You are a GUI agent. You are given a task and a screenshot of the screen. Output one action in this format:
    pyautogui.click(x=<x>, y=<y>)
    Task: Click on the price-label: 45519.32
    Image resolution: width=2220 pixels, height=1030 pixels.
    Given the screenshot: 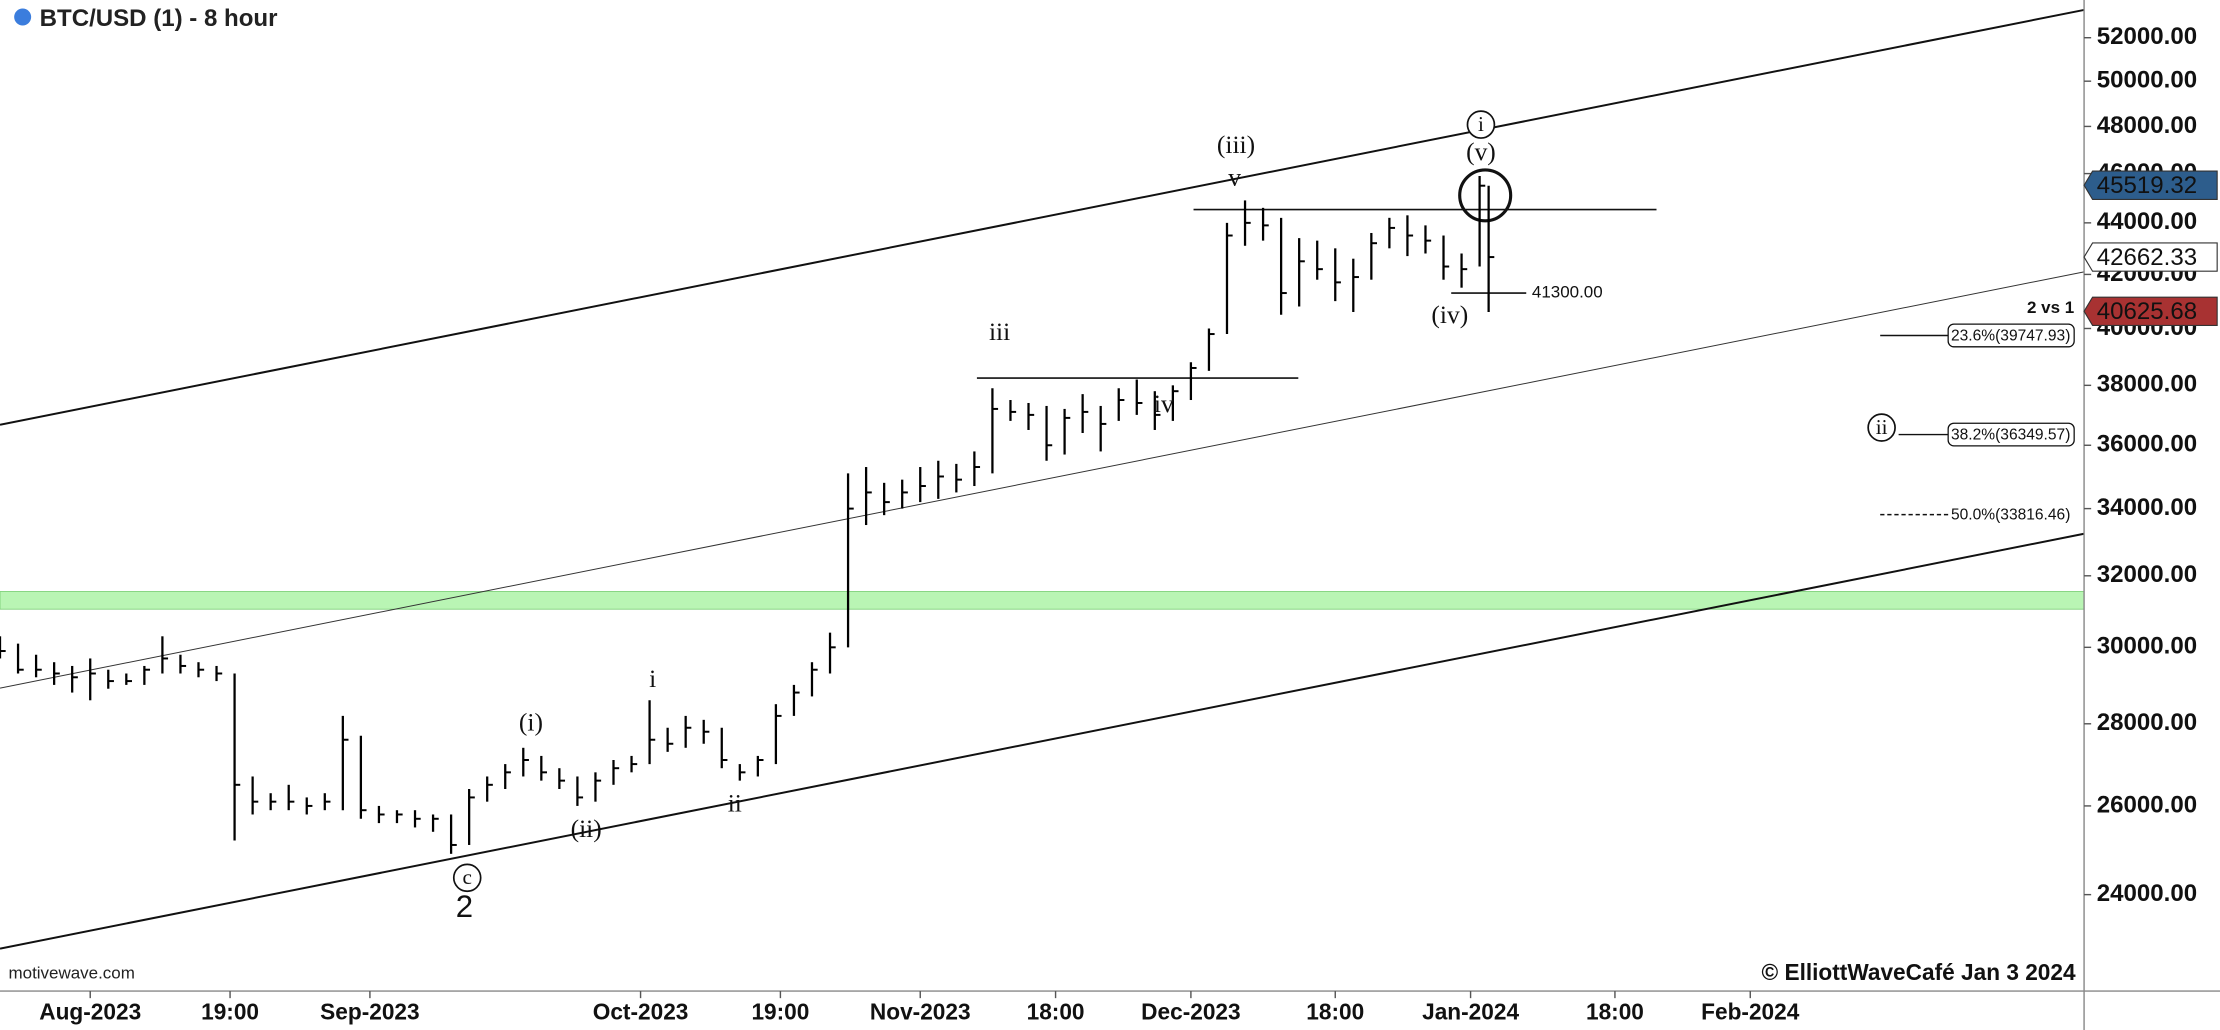 What is the action you would take?
    pyautogui.click(x=2147, y=185)
    